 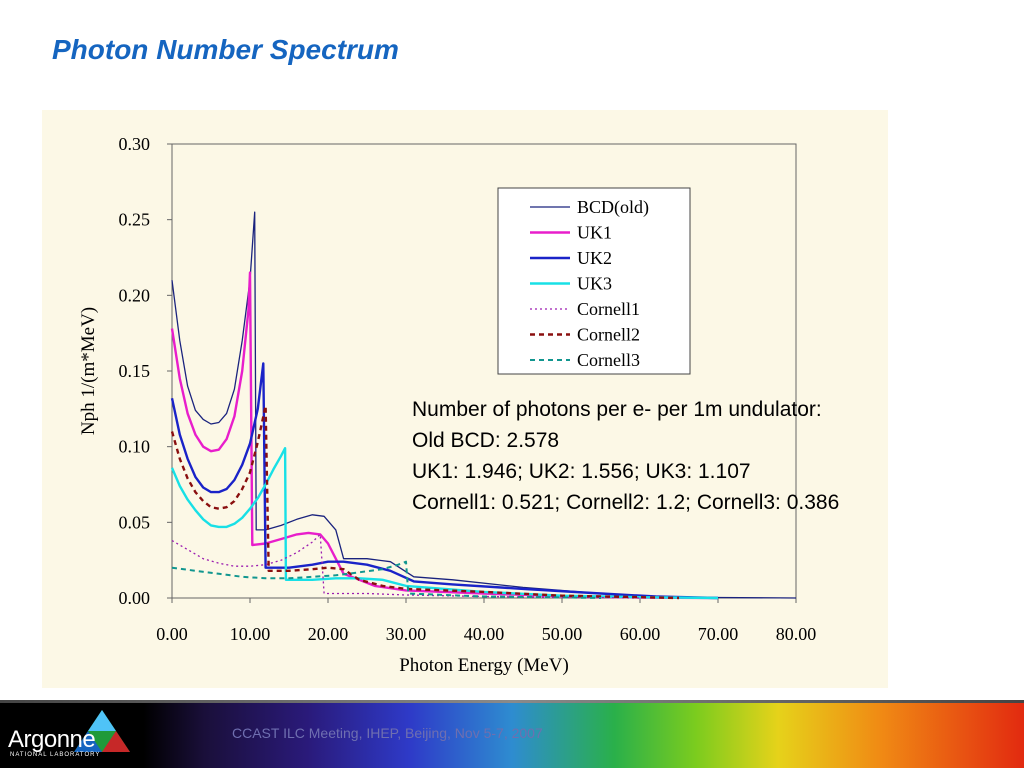 I want to click on series-line-cornell1, so click(x=406, y=566).